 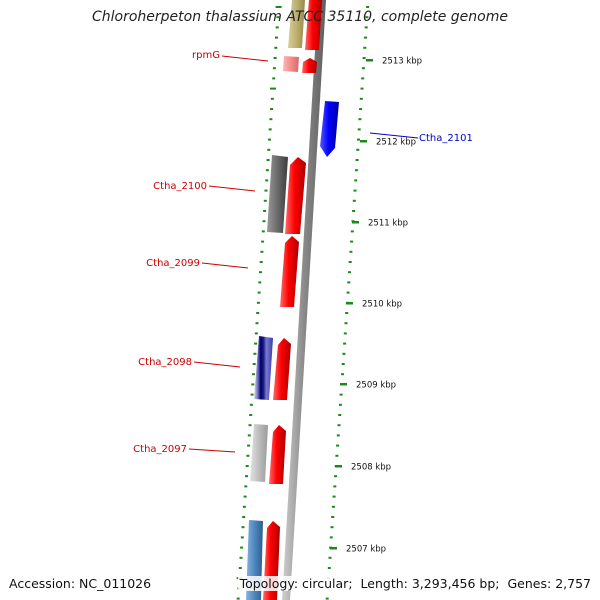 What do you see at coordinates (371, 468) in the screenshot?
I see `scale-label-2508: 2508 kbp` at bounding box center [371, 468].